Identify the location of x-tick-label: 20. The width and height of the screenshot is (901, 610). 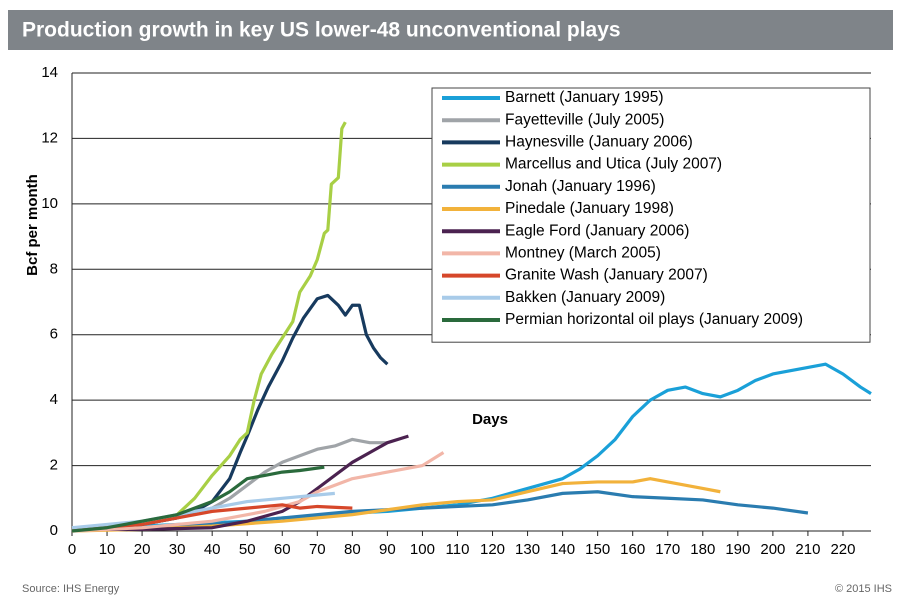
(142, 549).